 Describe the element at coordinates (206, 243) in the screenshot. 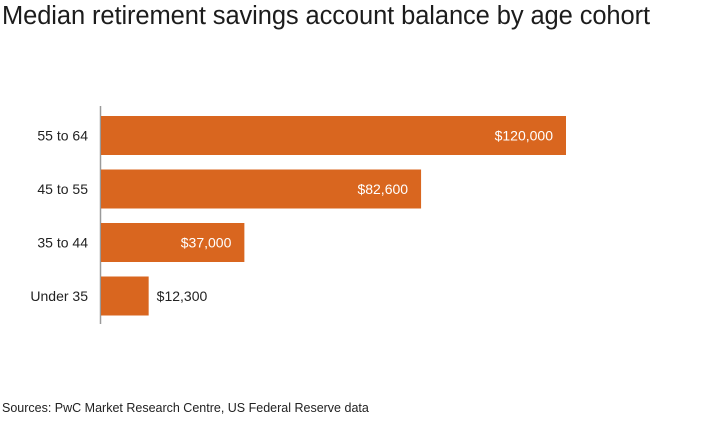

I see `data-label: $37,000` at that location.